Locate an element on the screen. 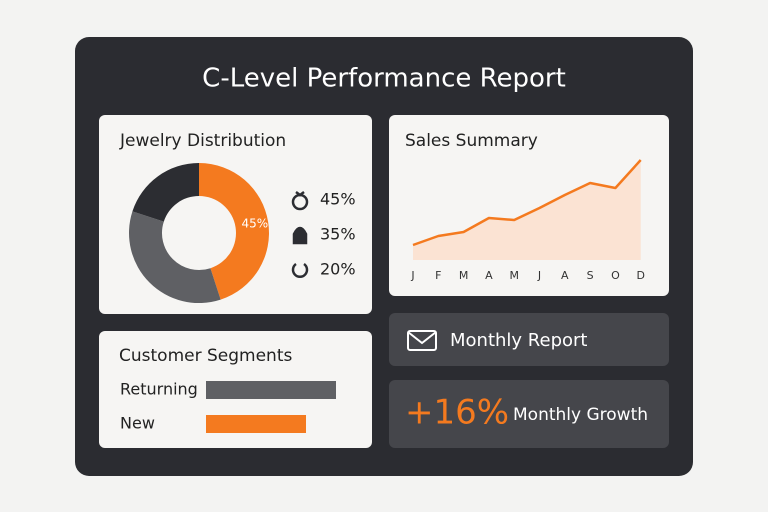 The image size is (768, 512). card-title: Sales Summary is located at coordinates (471, 141).